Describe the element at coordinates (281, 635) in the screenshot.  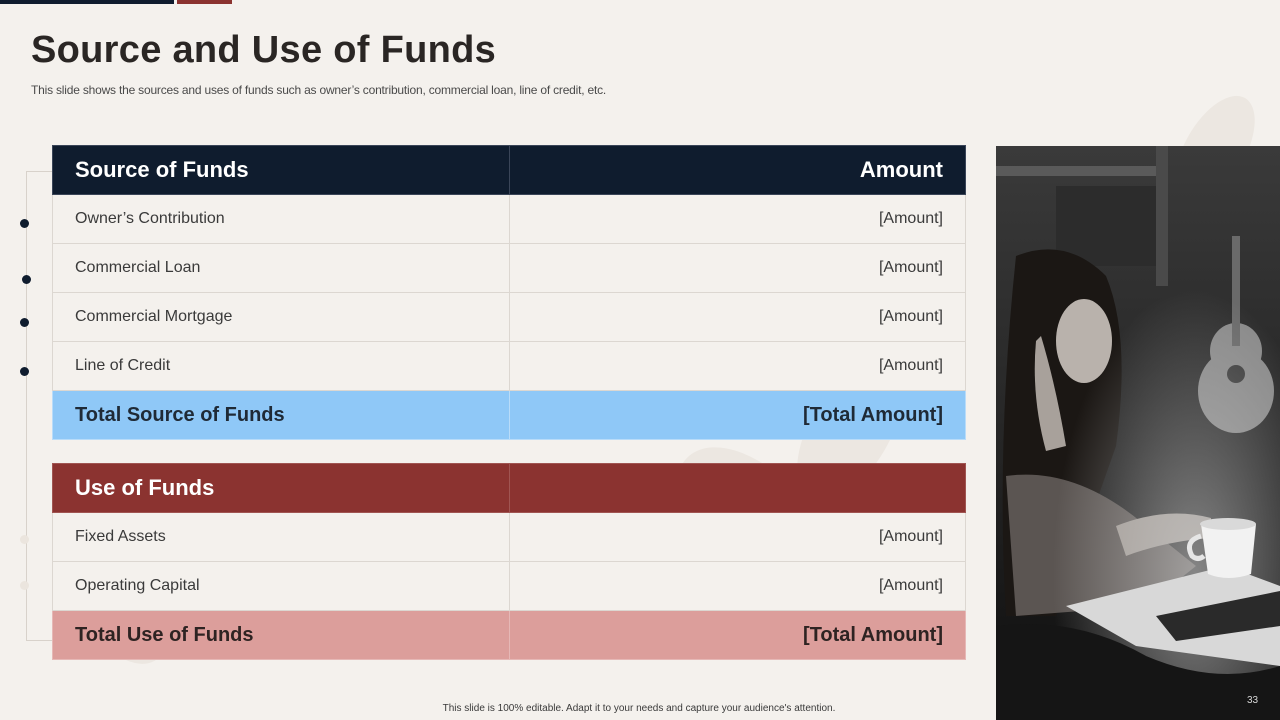
I see `use-total-label: Total Use of Funds` at that location.